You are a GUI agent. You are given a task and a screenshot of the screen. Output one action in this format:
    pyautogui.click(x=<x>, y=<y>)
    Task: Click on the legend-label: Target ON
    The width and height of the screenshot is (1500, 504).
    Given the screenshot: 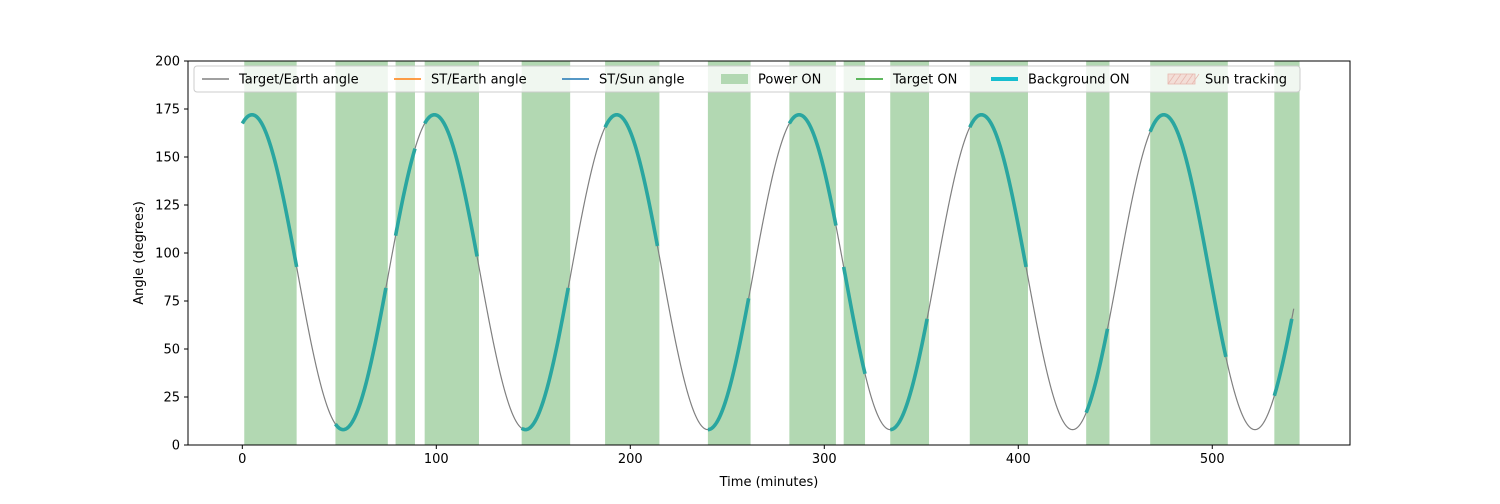 What is the action you would take?
    pyautogui.click(x=924, y=80)
    